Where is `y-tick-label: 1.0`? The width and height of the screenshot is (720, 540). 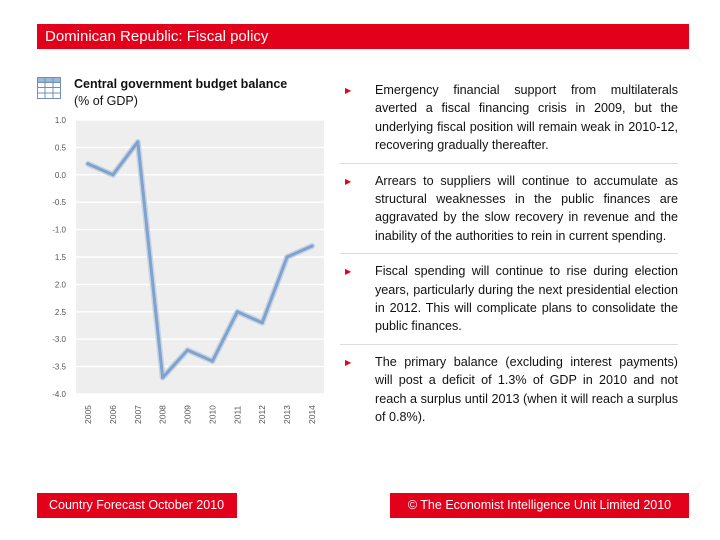 y-tick-label: 1.0 is located at coordinates (61, 120).